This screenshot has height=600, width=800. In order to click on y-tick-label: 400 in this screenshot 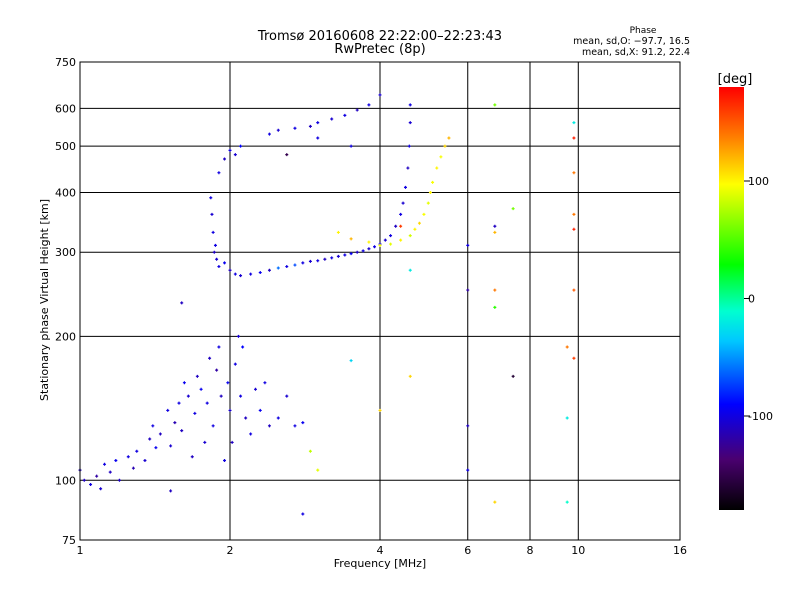, I will do `click(65, 192)`.